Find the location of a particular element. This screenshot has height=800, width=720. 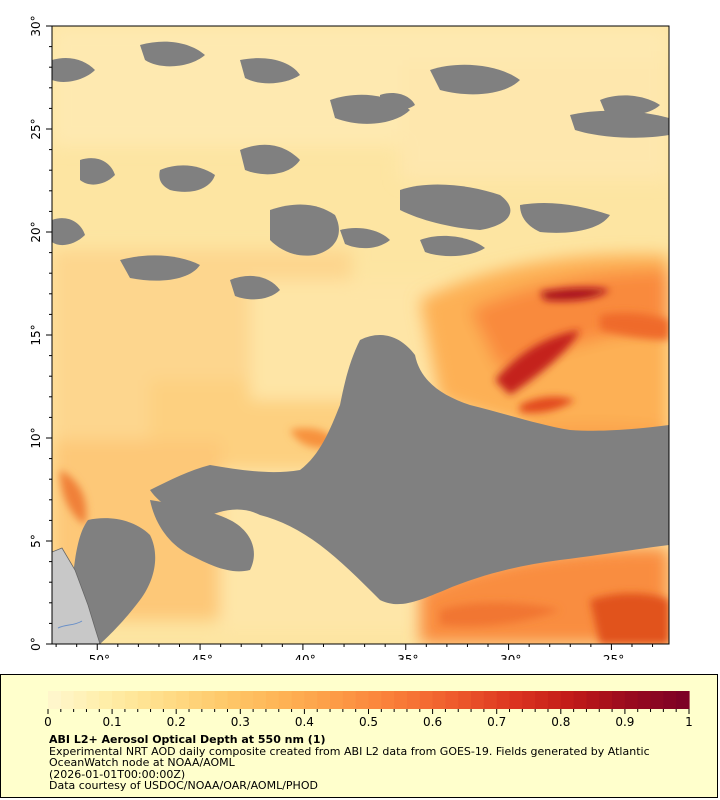

y-tick-label: 15° is located at coordinates (36, 334).